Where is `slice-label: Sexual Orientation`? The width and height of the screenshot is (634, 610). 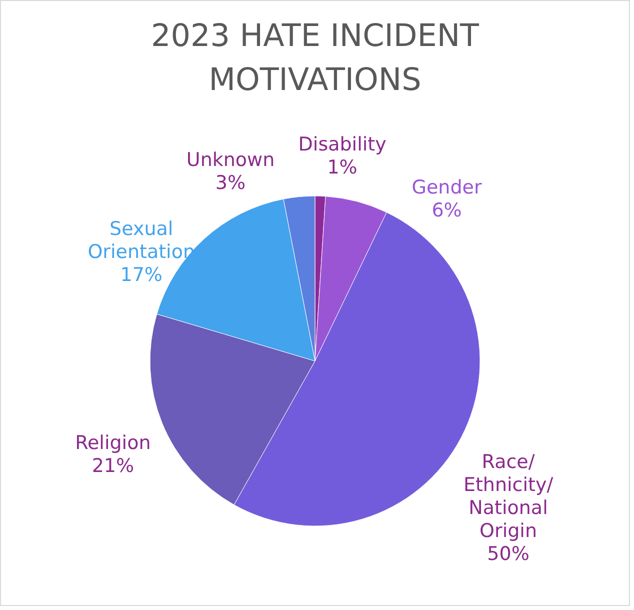 slice-label: Sexual Orientation is located at coordinates (141, 241).